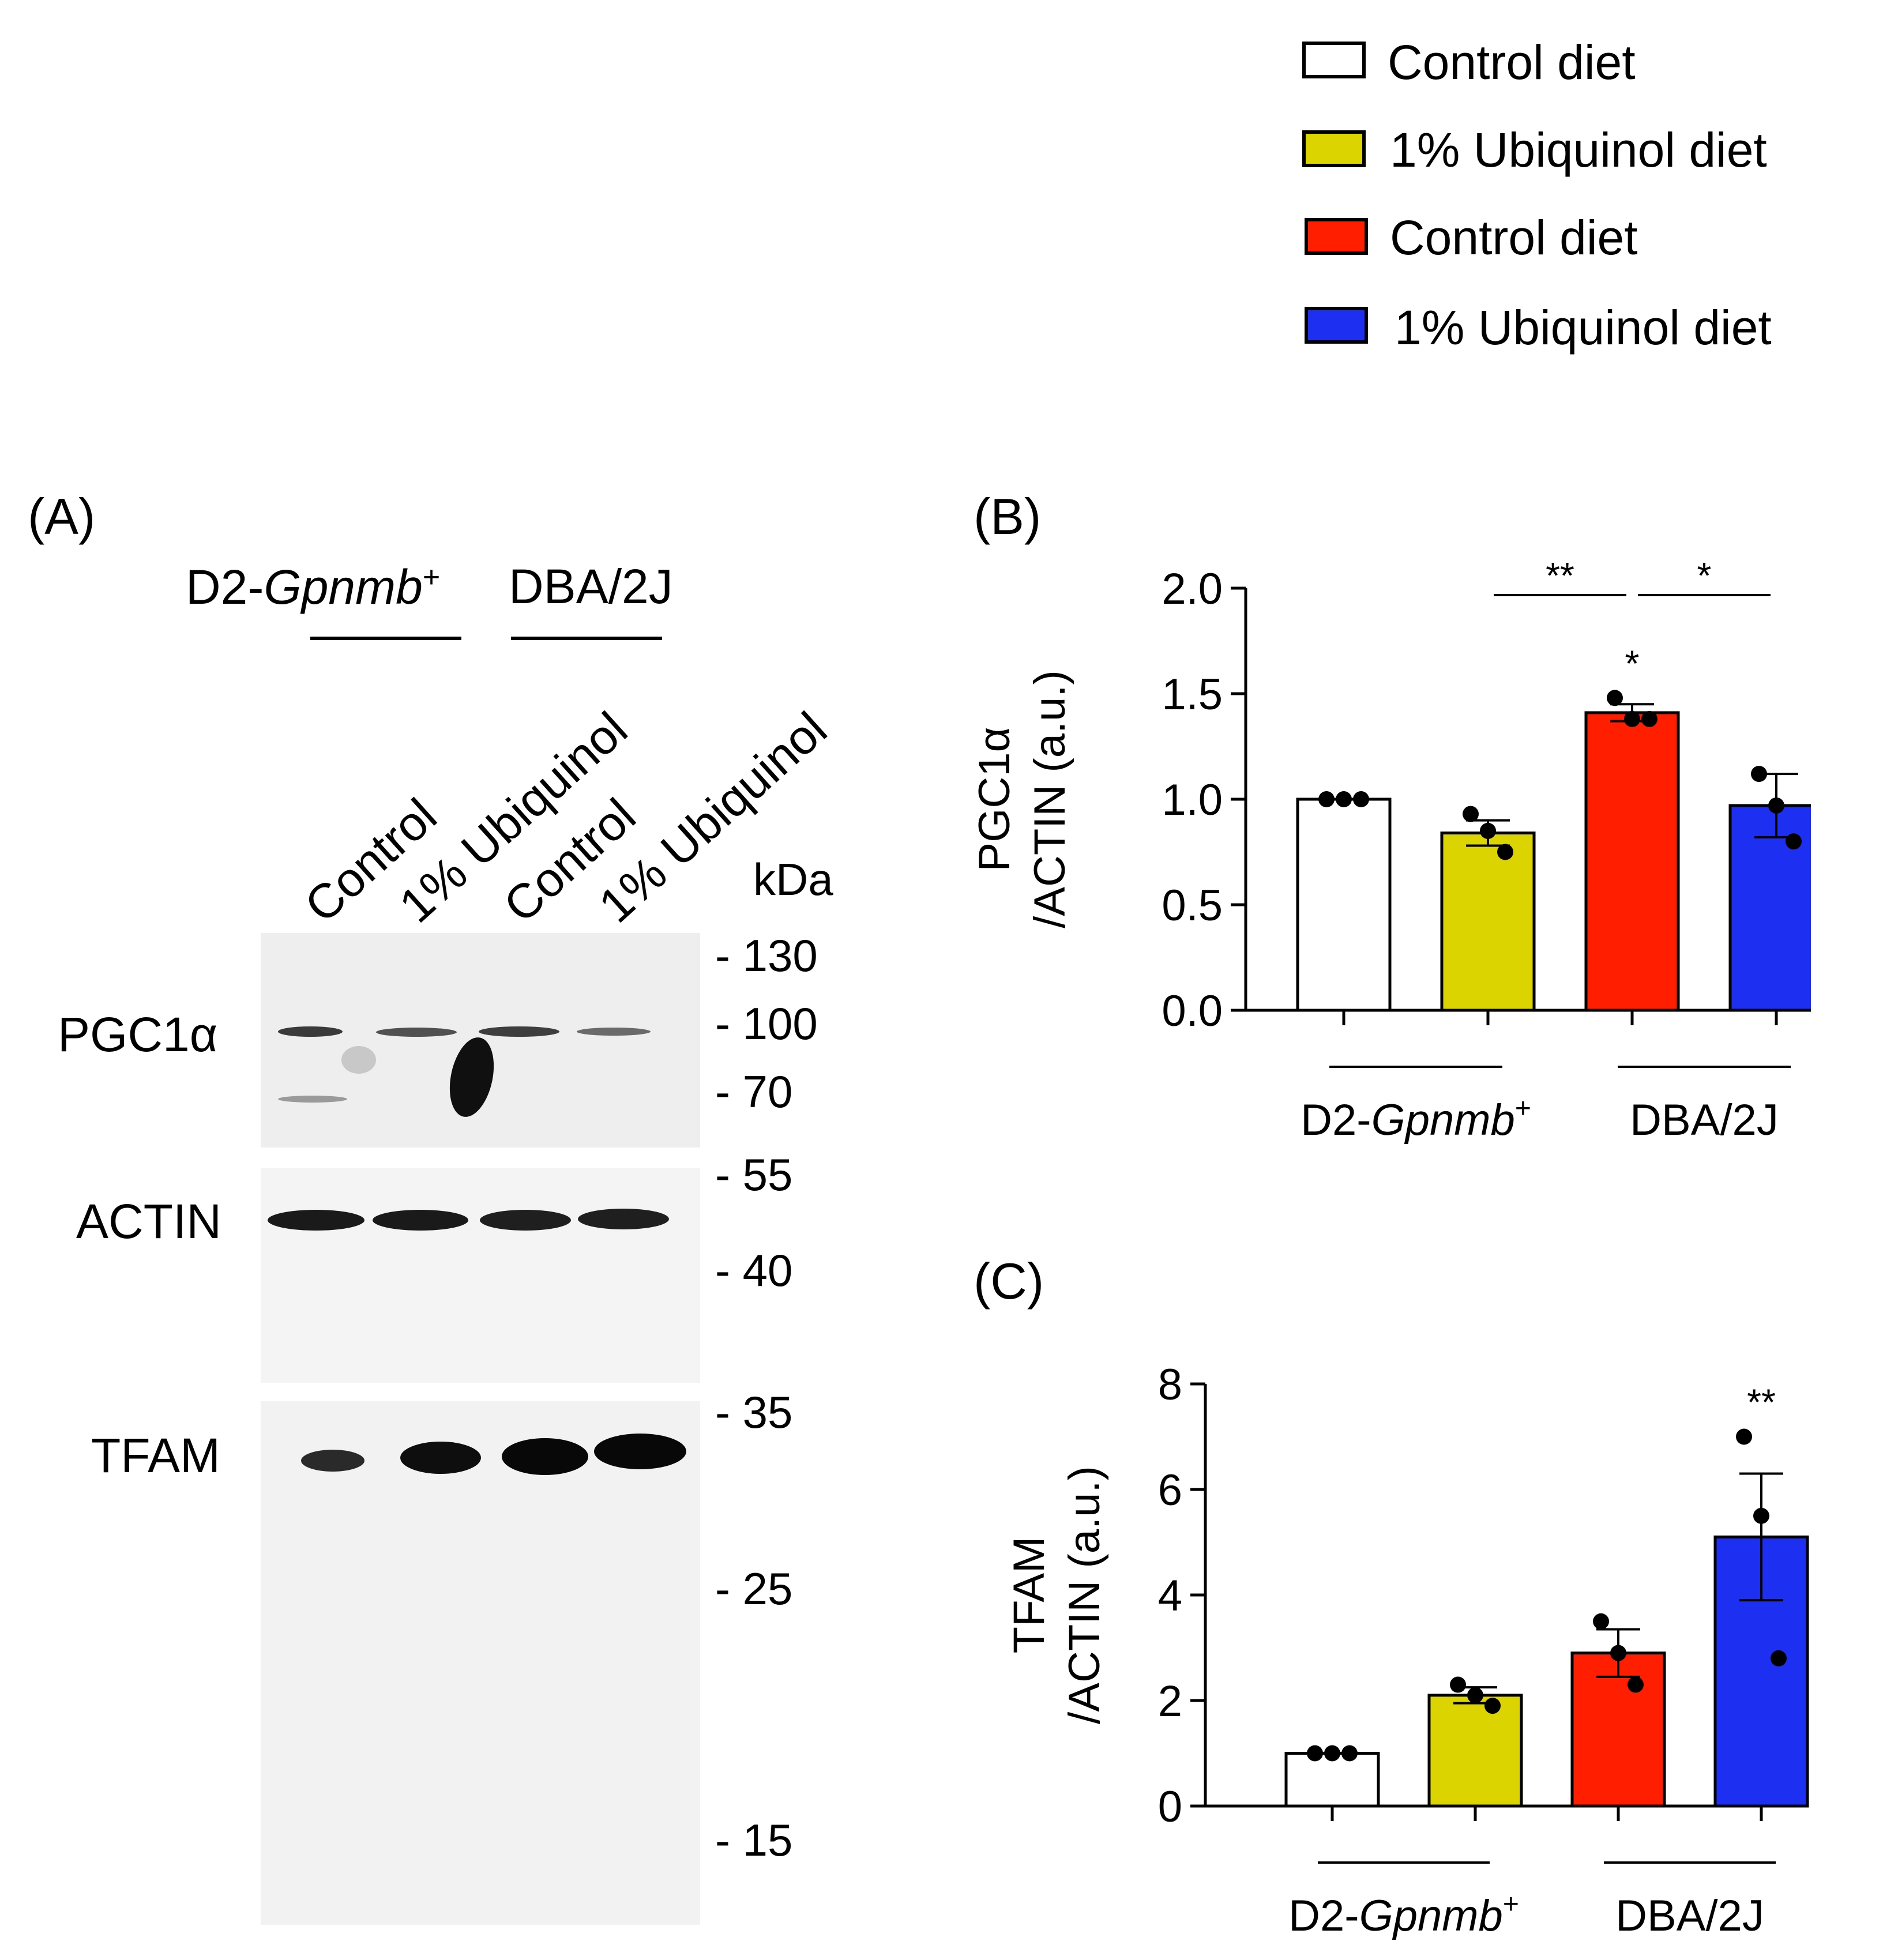  Describe the element at coordinates (793, 880) in the screenshot. I see `kda-label: kDa` at that location.